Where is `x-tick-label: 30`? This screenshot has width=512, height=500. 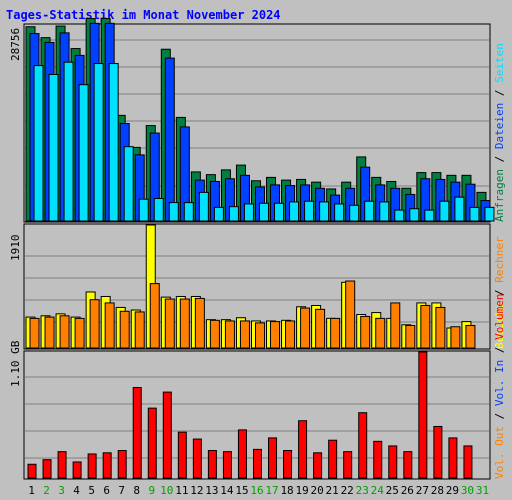
x-tick-label: 30 is located at coordinates (467, 490).